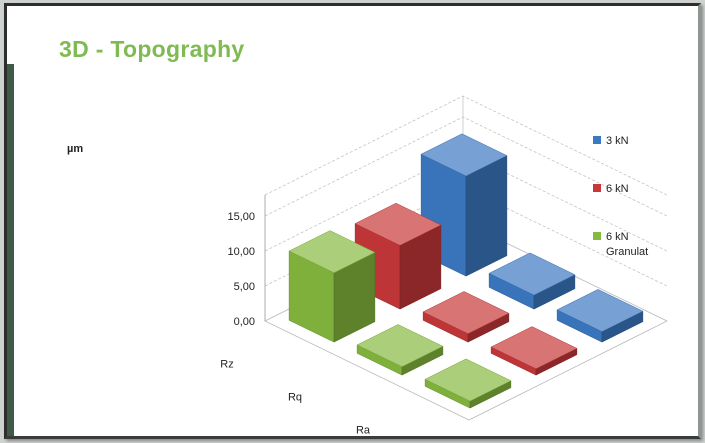  What do you see at coordinates (152, 49) in the screenshot?
I see `chart-title: 3D - Topography` at bounding box center [152, 49].